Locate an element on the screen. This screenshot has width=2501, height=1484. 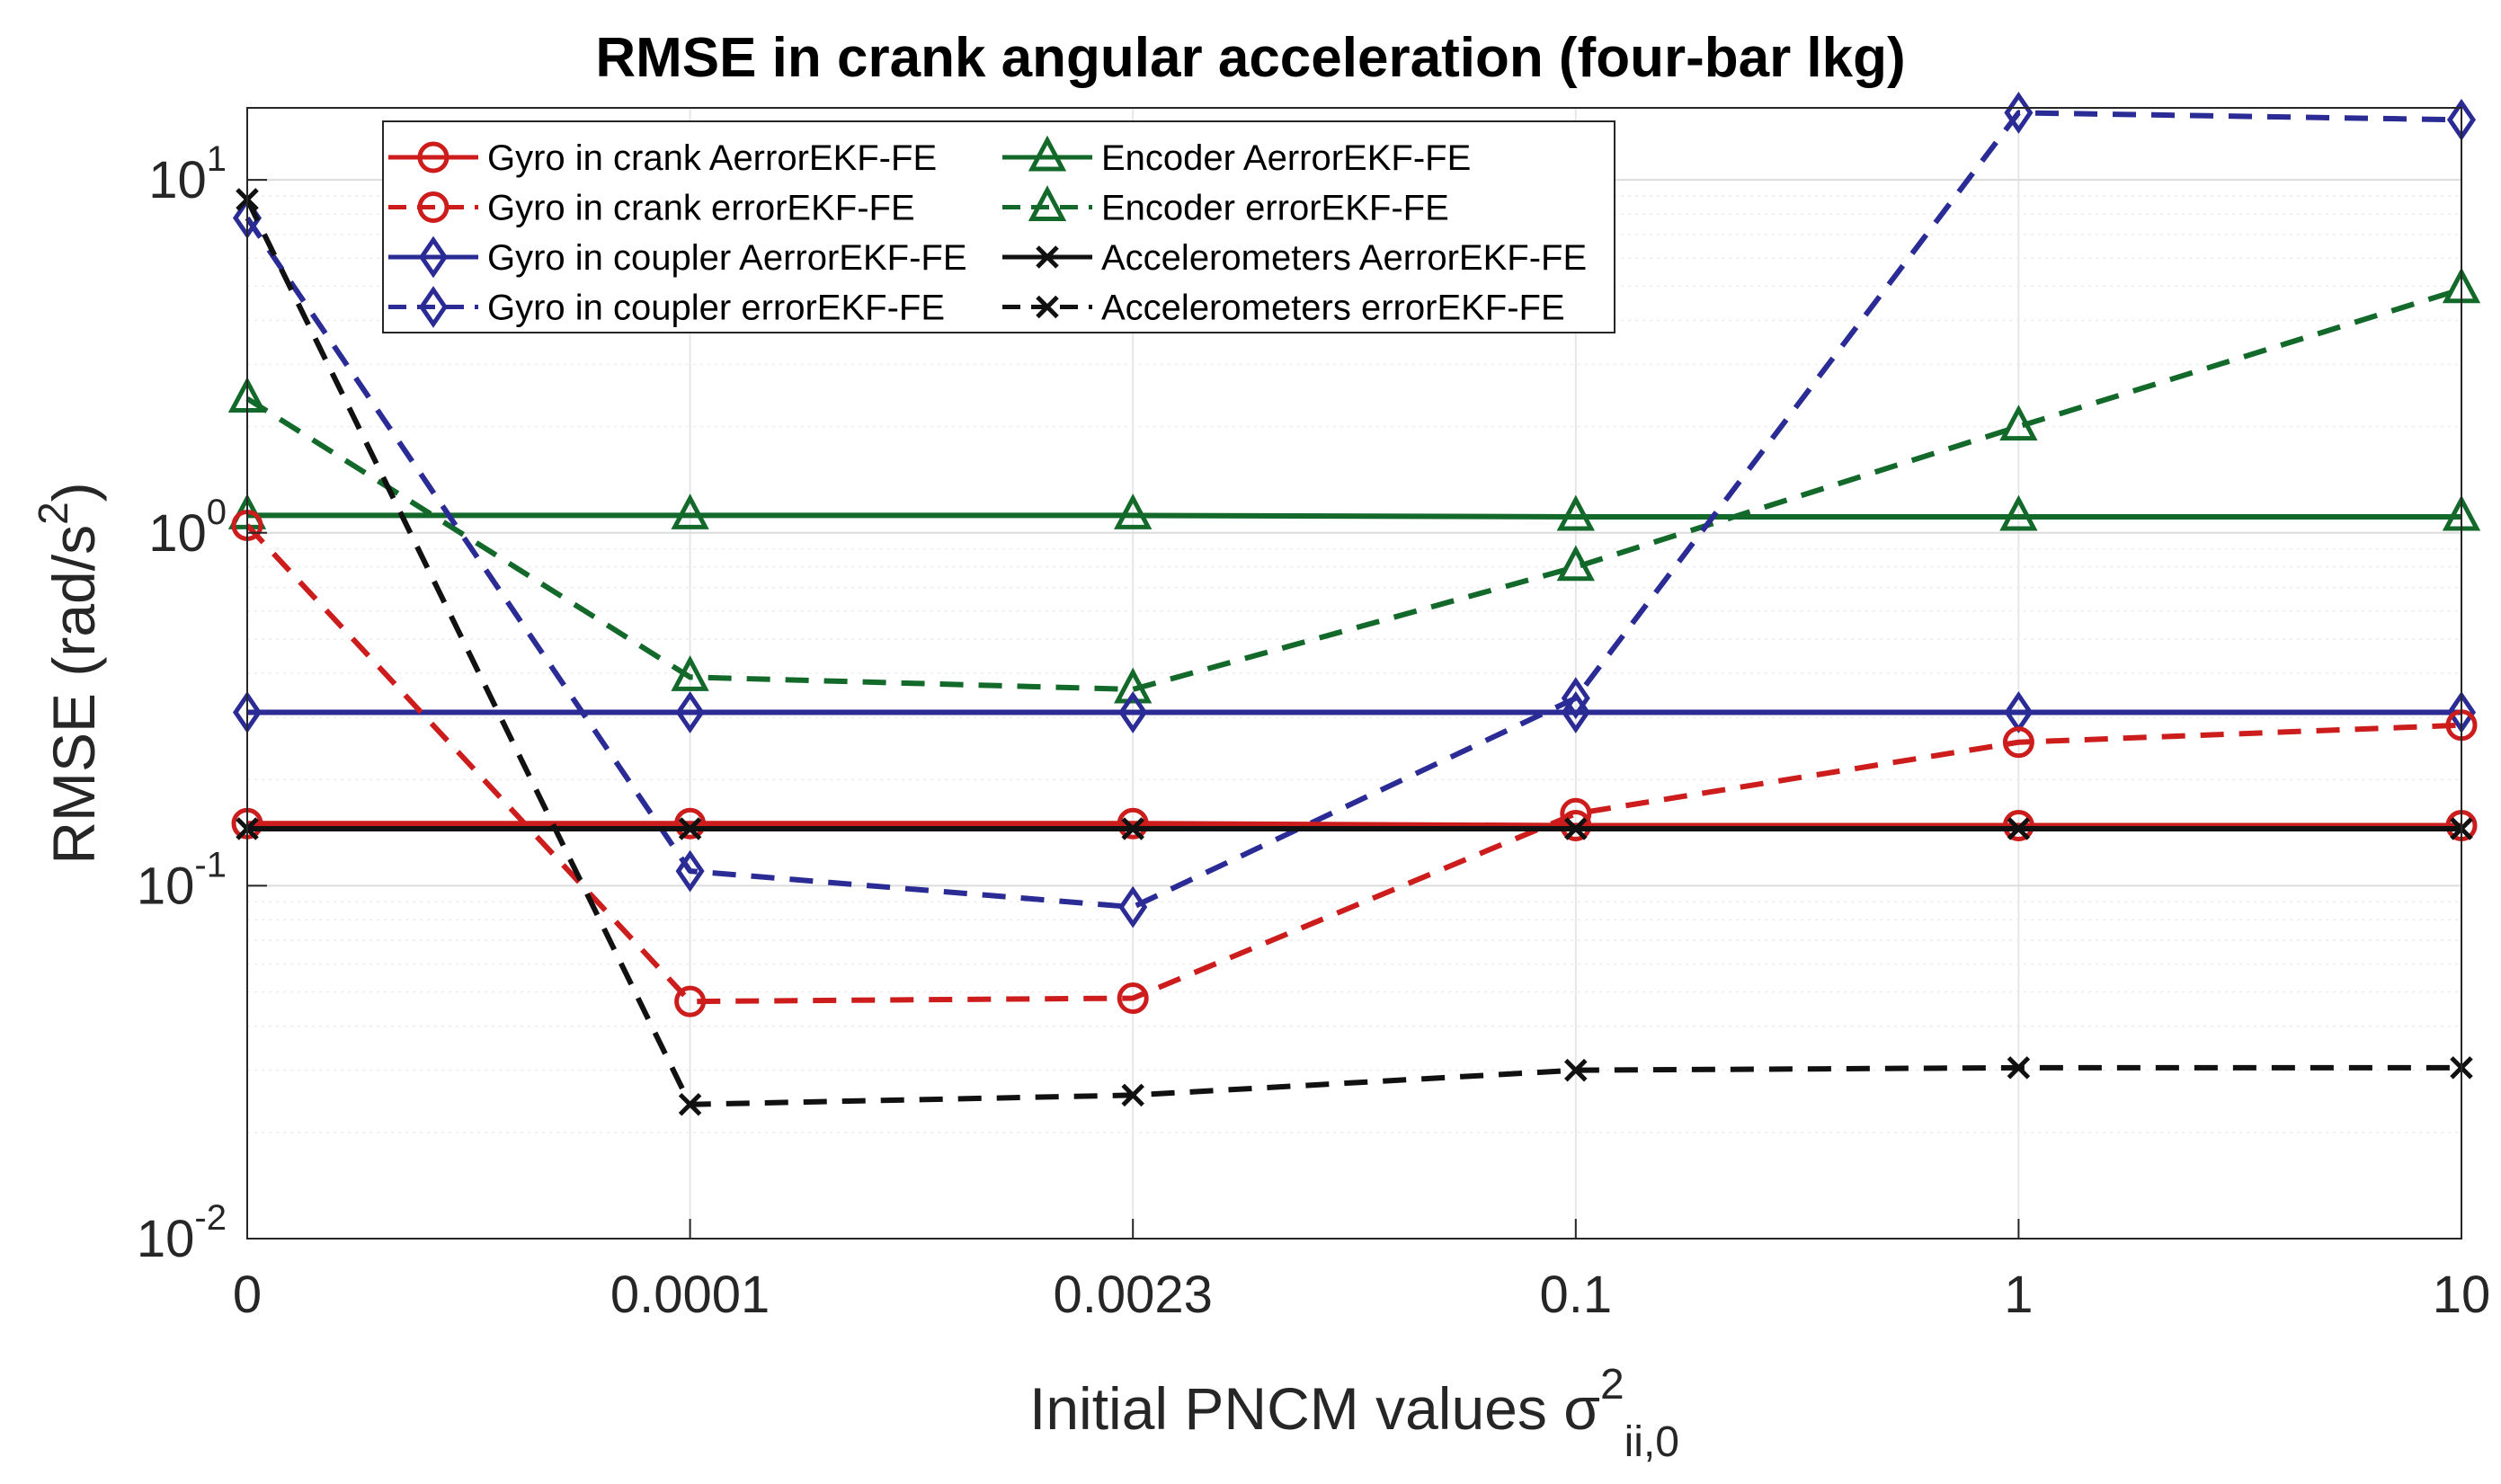
x-tick-label: 0.1 is located at coordinates (1575, 1295).